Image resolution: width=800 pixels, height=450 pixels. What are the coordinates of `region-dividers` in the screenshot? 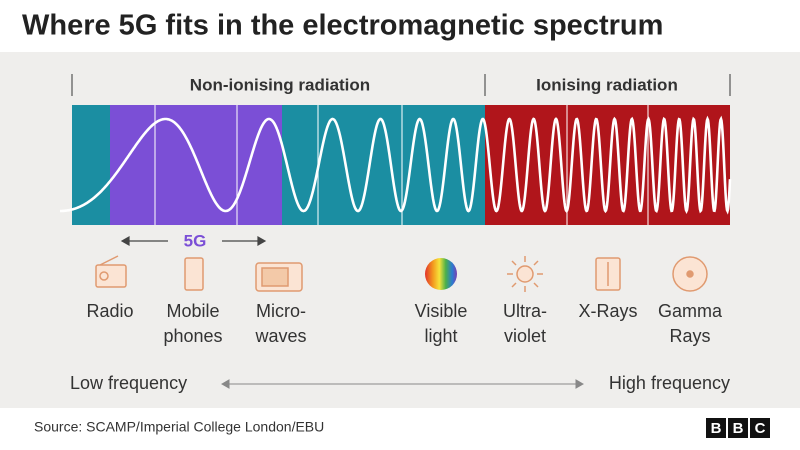 It's located at (401, 85).